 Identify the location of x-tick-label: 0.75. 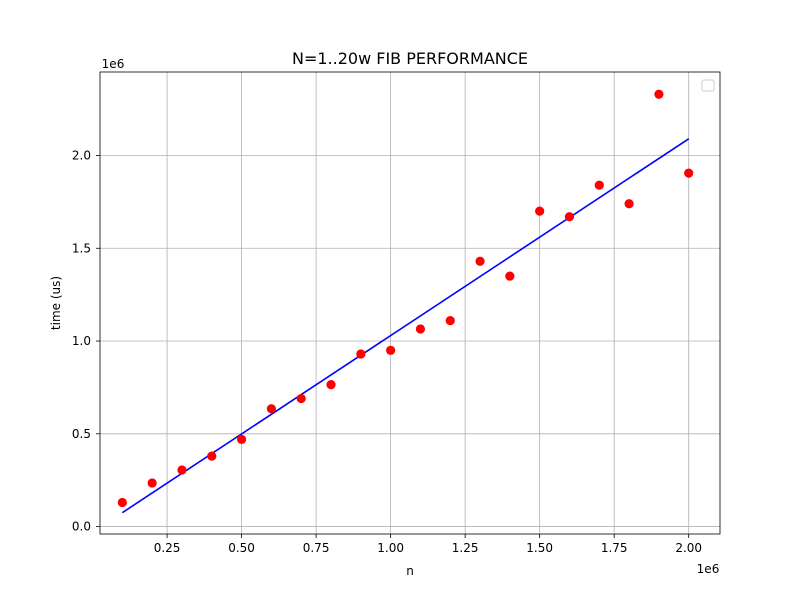
(316, 548).